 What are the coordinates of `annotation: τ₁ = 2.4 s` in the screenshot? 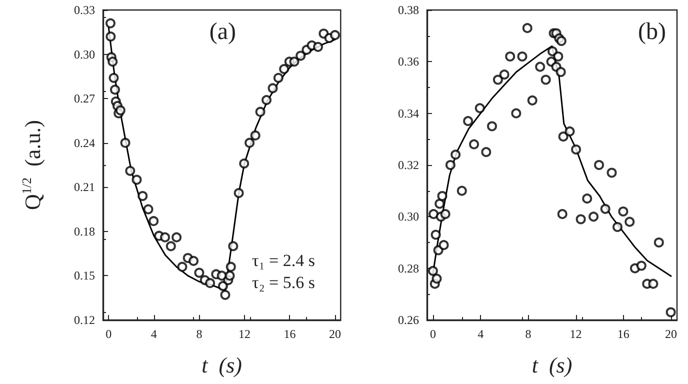 It's located at (283, 260).